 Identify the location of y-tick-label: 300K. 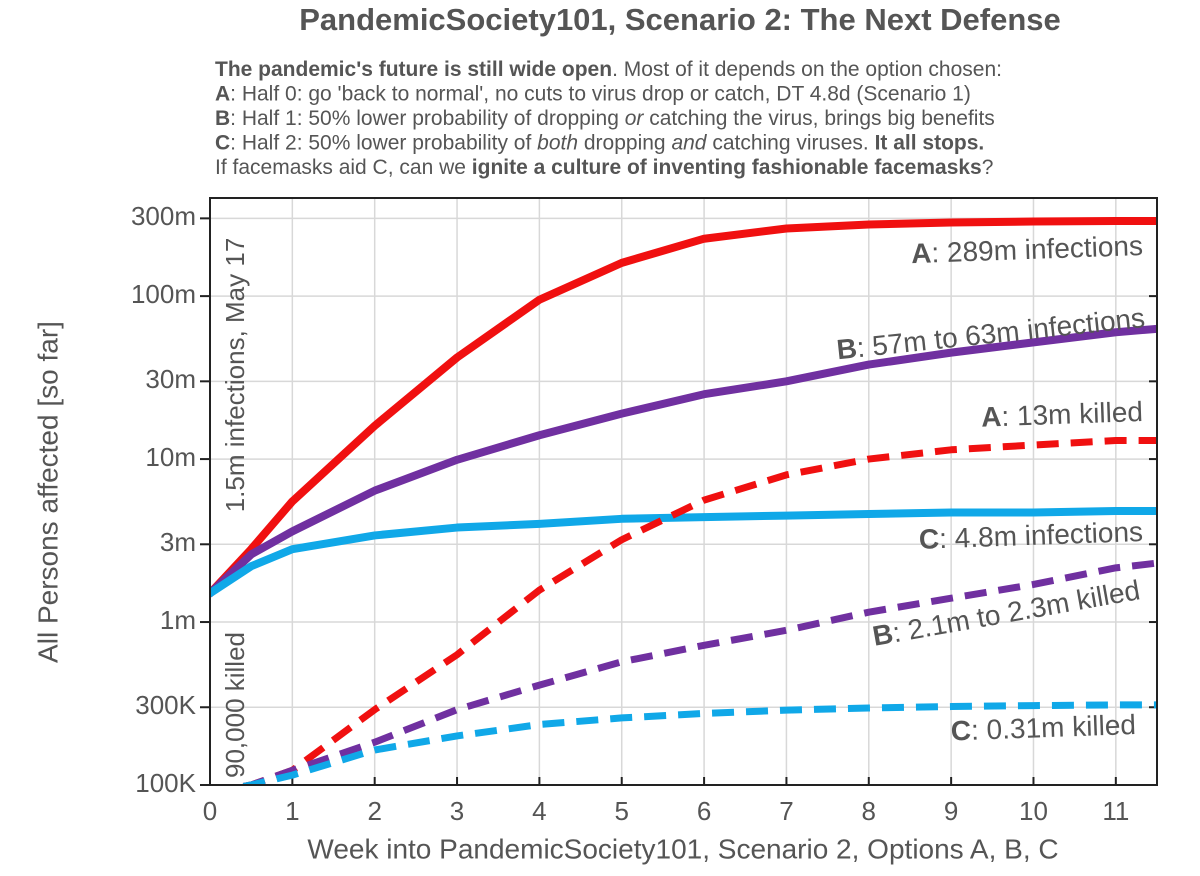
(165, 705).